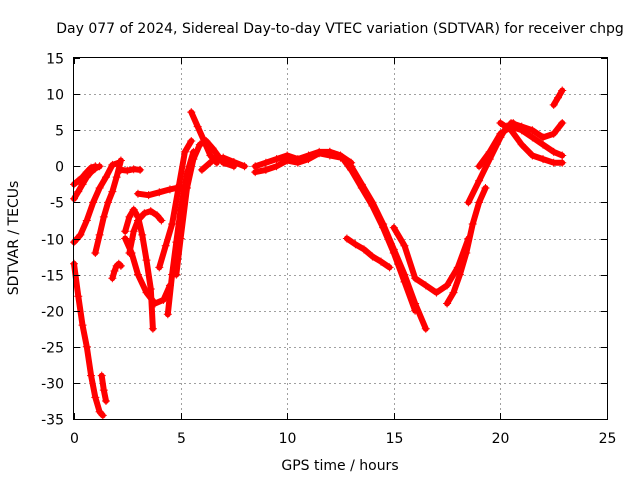  What do you see at coordinates (52, 313) in the screenshot?
I see `y-tick-label: -20` at bounding box center [52, 313].